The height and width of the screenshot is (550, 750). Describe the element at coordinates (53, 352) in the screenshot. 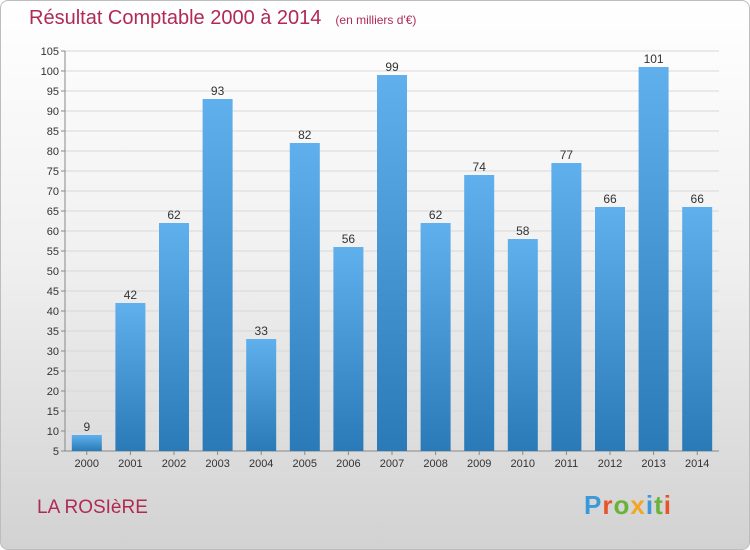

I see `y-tick-label: 30` at that location.